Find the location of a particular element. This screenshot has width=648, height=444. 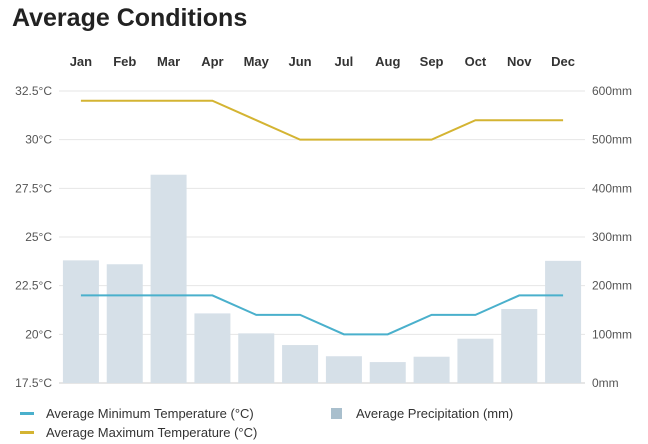

left-axis-tick-label: 22.5°C is located at coordinates (33, 286).